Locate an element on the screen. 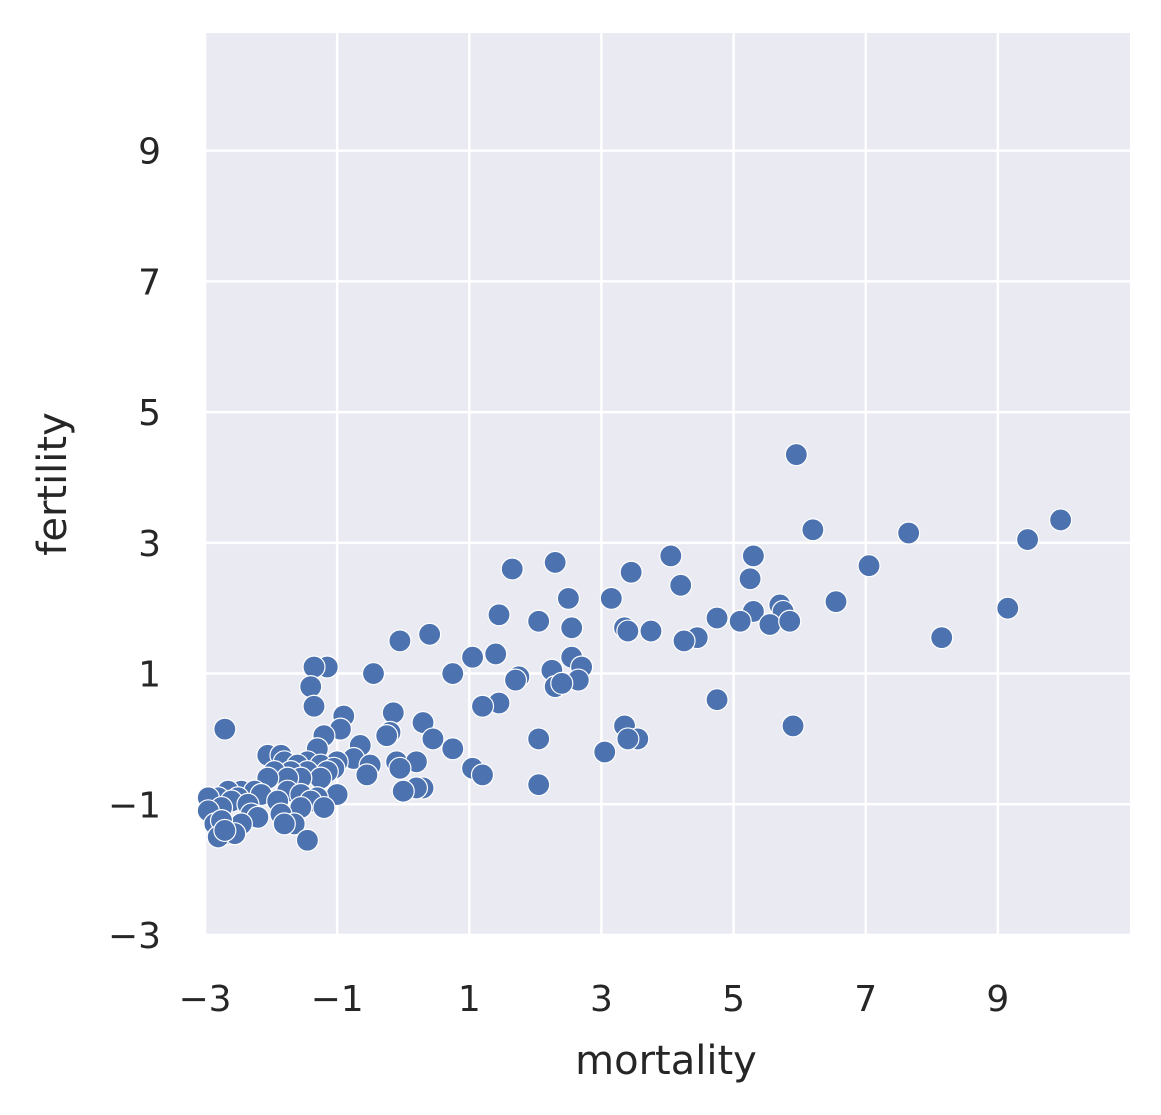 The width and height of the screenshot is (1161, 1115). x-axis-label: mortality is located at coordinates (666, 1061).